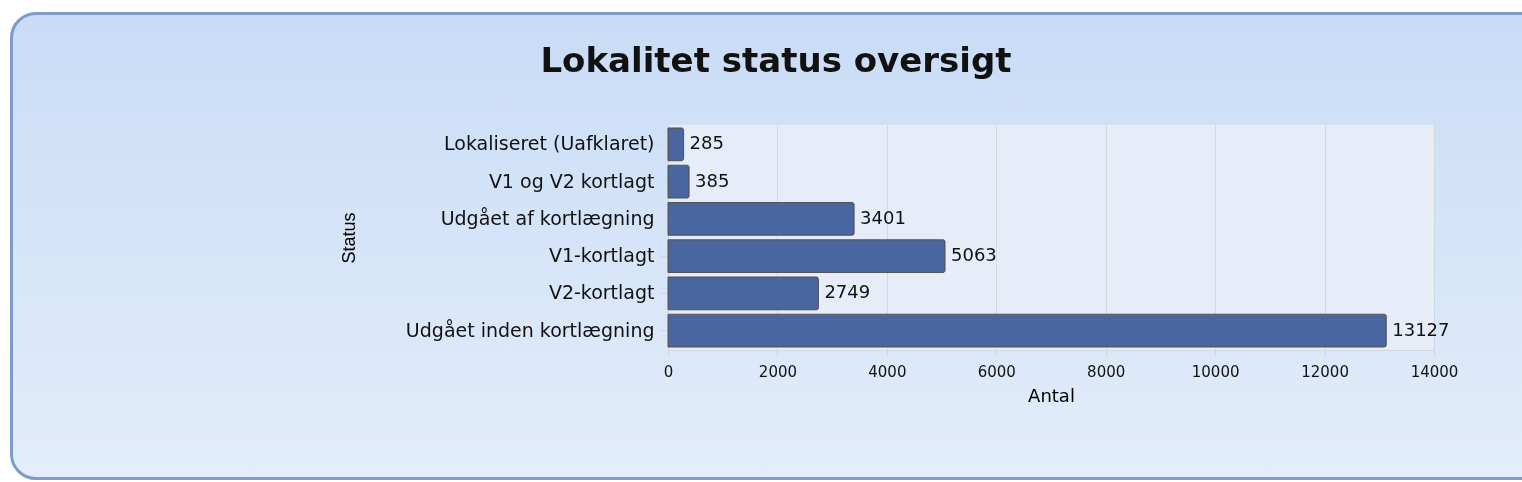 The height and width of the screenshot is (482, 1522). I want to click on data-label: 13127, so click(1421, 329).